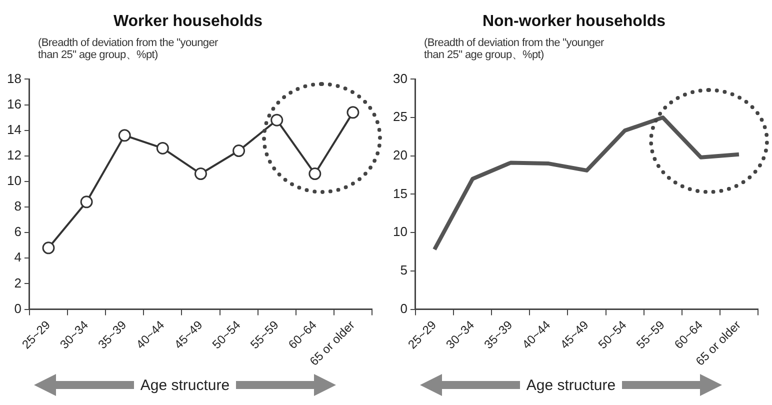 This screenshot has height=405, width=772. I want to click on y-tick-label: 2, so click(18, 282).